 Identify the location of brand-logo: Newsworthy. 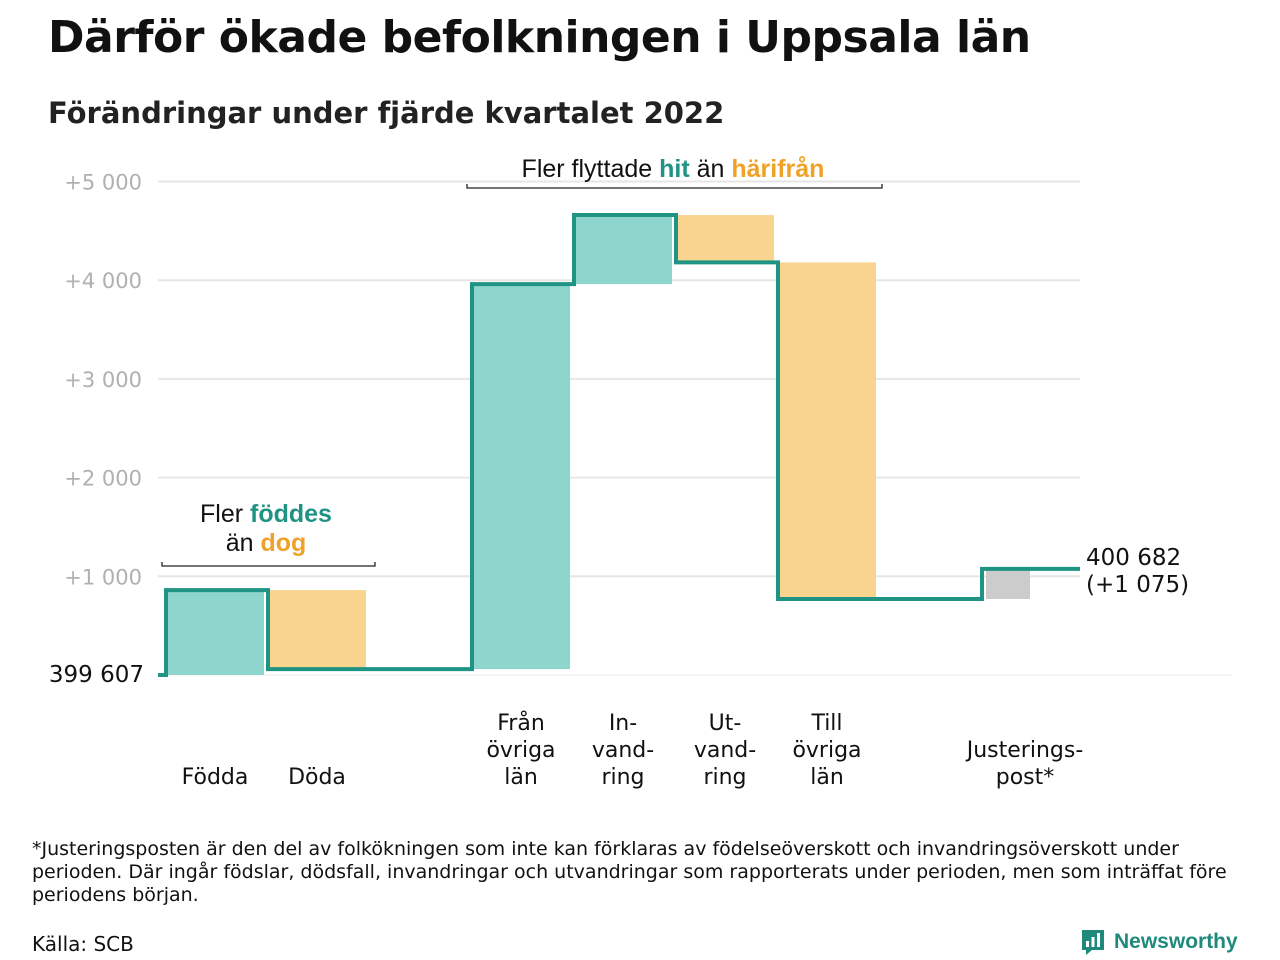
(1159, 942).